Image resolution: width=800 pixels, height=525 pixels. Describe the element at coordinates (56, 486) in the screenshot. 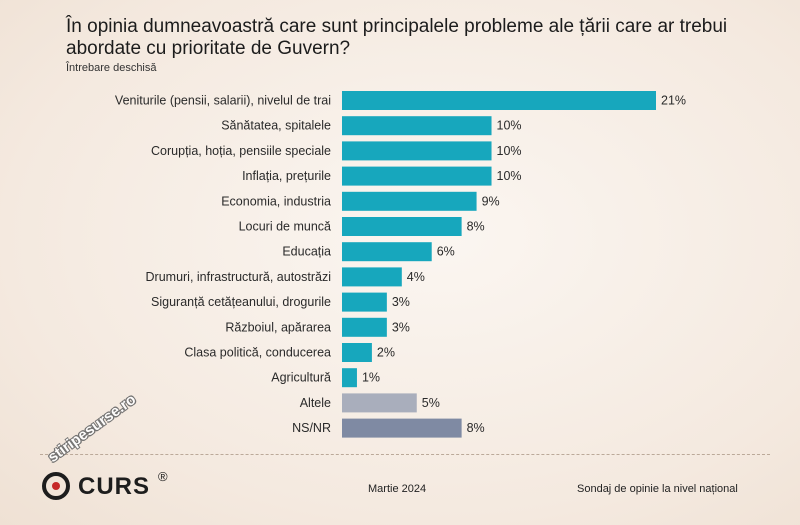

I see `curs-logo-icon` at that location.